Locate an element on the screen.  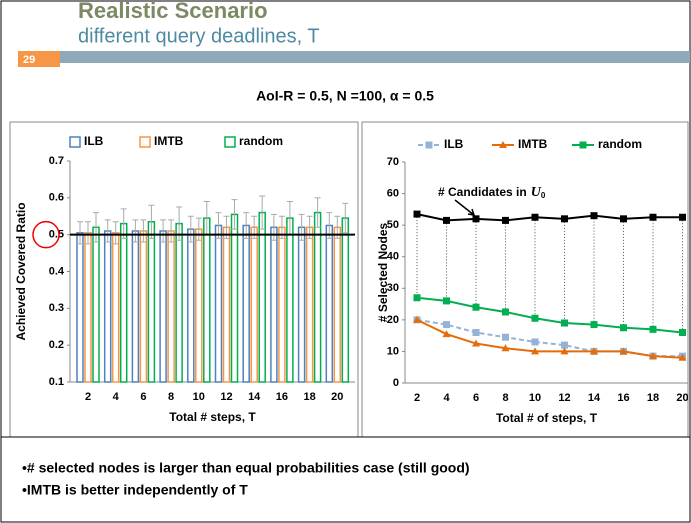
y-tick-label: 70 is located at coordinates (393, 162).